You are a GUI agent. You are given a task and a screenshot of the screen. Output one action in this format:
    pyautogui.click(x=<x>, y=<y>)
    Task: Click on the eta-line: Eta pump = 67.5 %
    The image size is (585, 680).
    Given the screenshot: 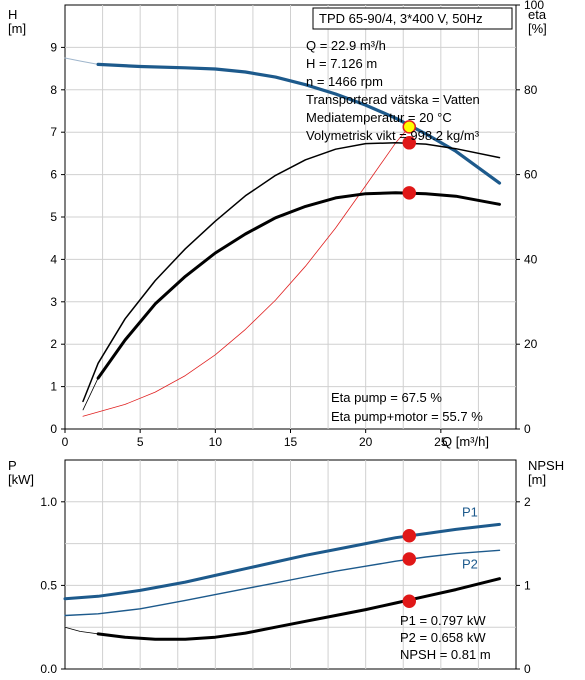 What is the action you would take?
    pyautogui.click(x=386, y=397)
    